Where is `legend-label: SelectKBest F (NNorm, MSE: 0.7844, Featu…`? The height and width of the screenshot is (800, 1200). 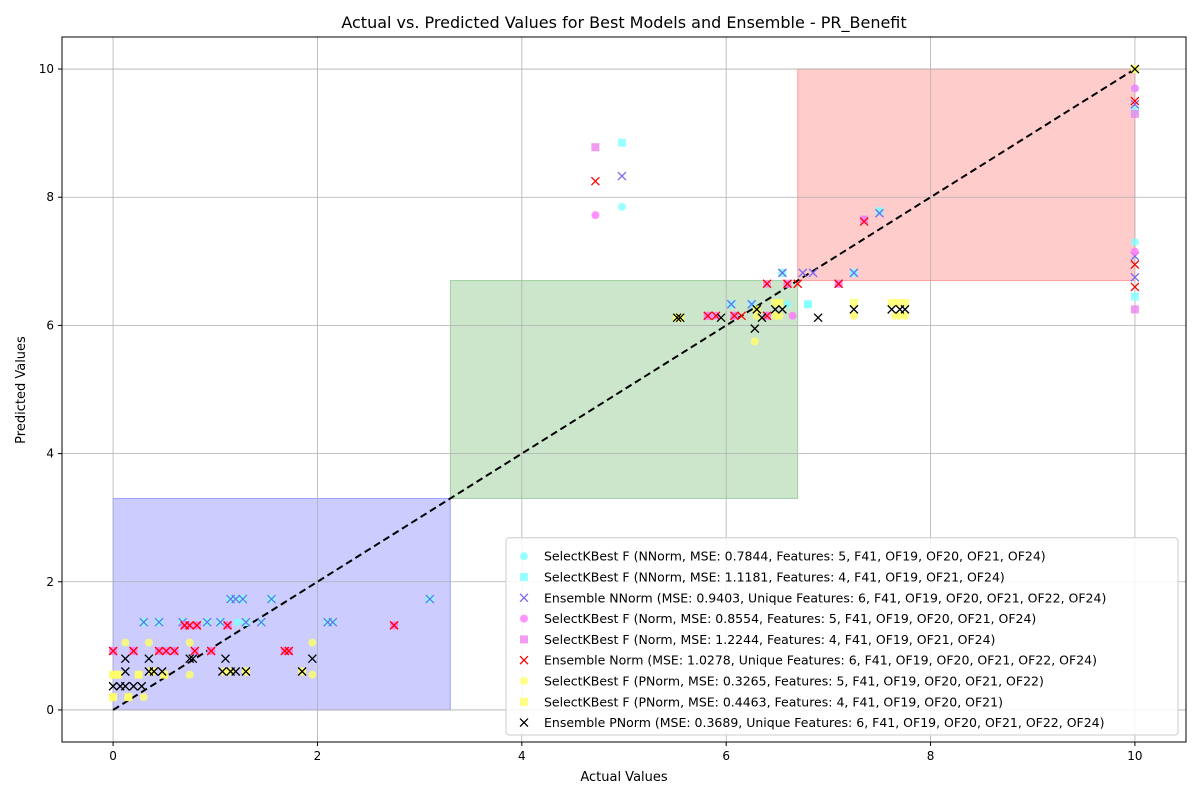
legend-label: SelectKBest F (NNorm, MSE: 0.7844, Featu… is located at coordinates (795, 556).